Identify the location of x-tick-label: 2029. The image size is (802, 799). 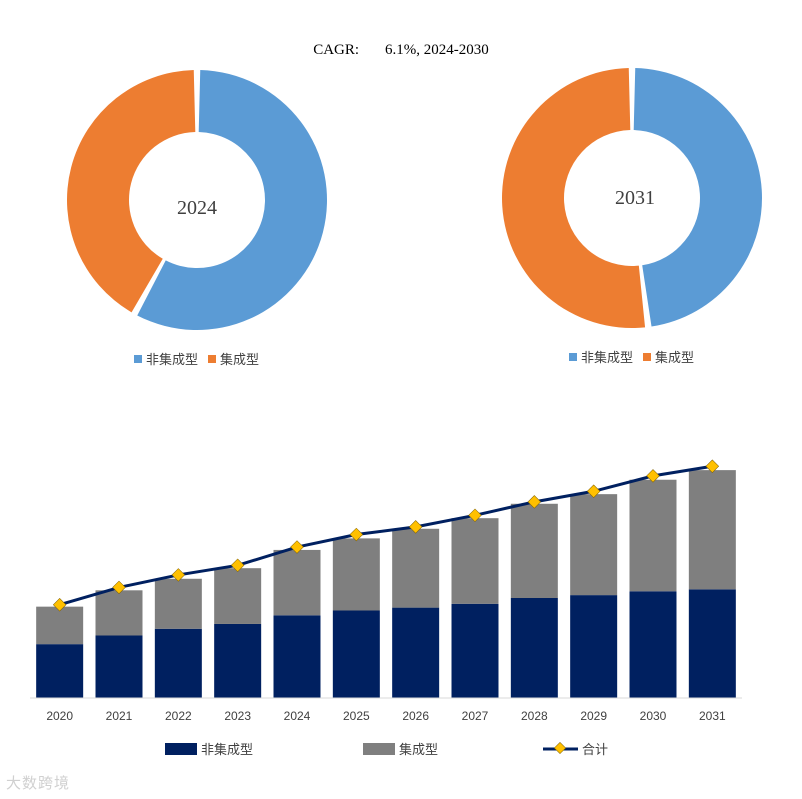
(593, 716).